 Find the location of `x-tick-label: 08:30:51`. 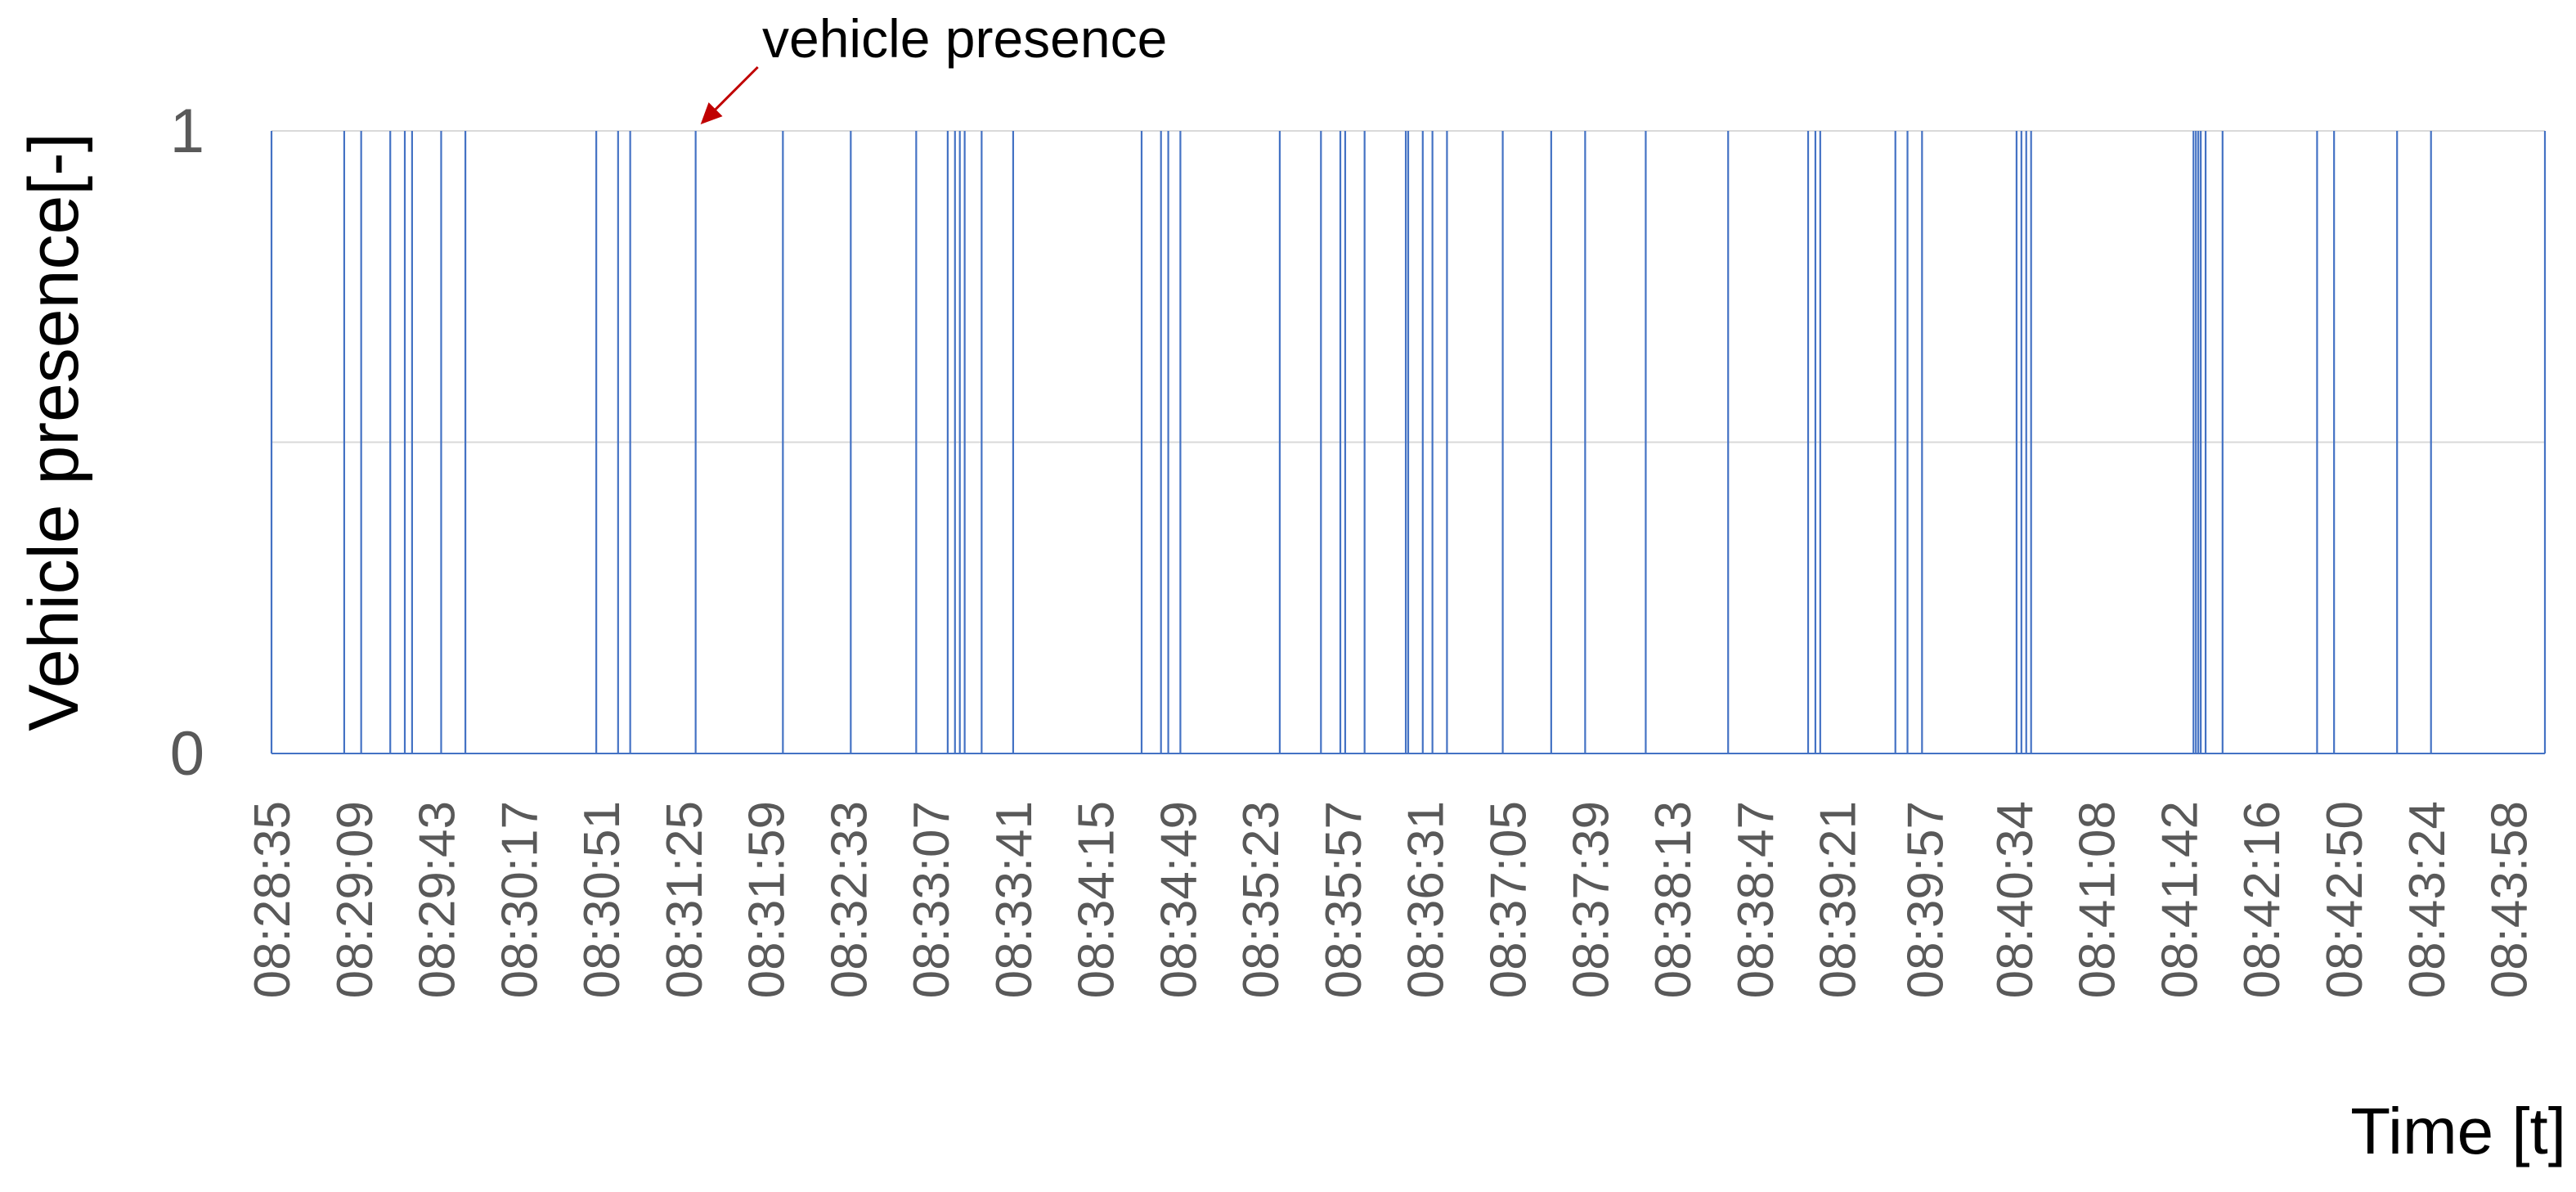

x-tick-label: 08:30:51 is located at coordinates (602, 899).